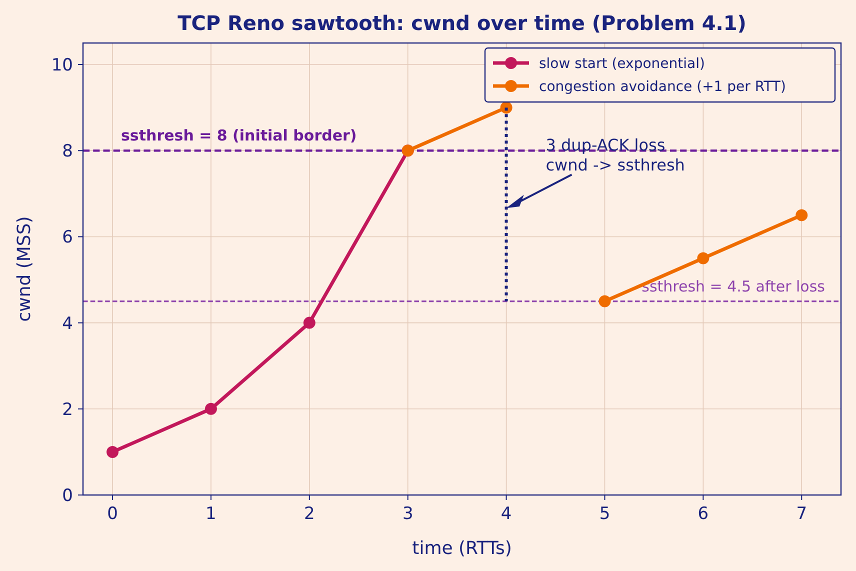  I want to click on x-tick-label: 7, so click(802, 514).